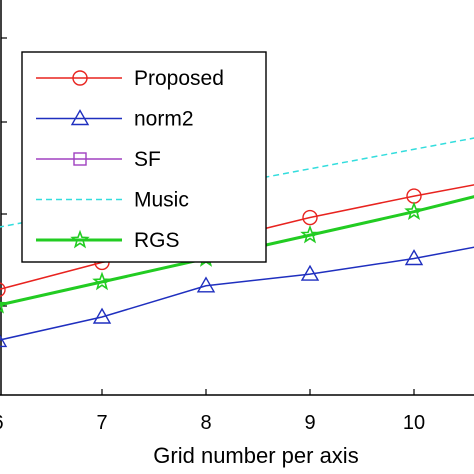 This screenshot has width=474, height=474. Describe the element at coordinates (161, 200) in the screenshot. I see `legend-label: Music` at that location.